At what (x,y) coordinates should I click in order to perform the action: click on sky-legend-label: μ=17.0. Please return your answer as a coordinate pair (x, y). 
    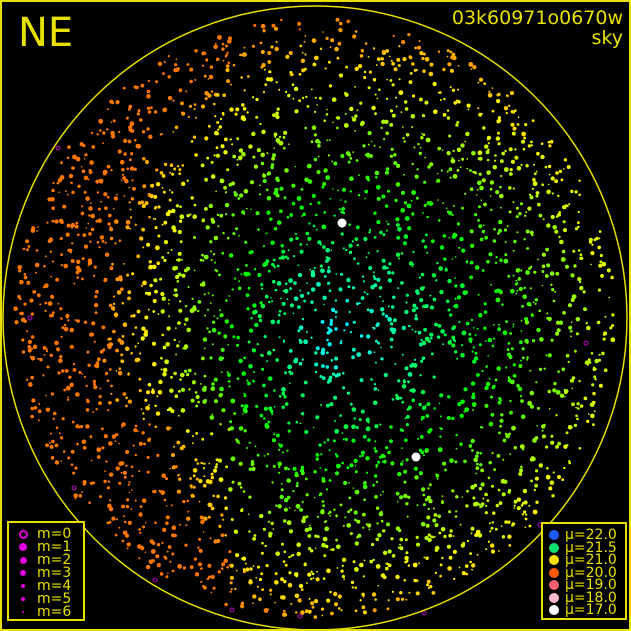
    Looking at the image, I should click on (591, 610).